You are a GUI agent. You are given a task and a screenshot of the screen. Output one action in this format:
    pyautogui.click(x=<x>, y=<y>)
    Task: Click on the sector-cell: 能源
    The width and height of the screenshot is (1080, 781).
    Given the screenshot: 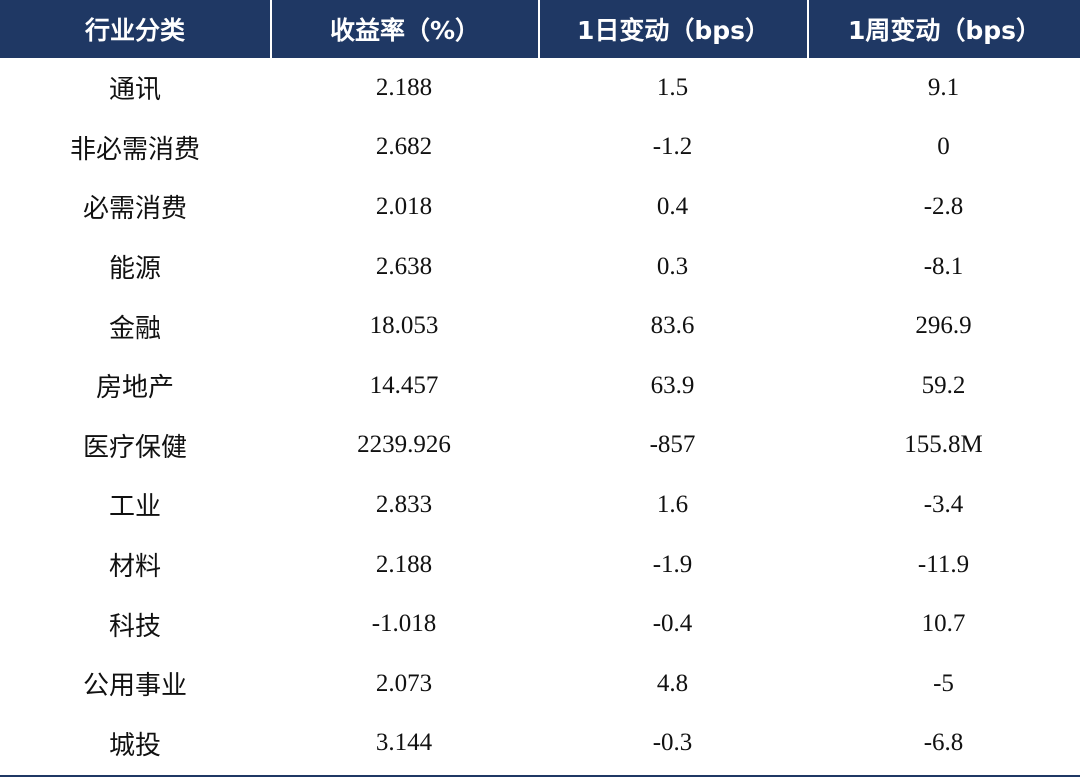 What is the action you would take?
    pyautogui.click(x=134, y=269)
    